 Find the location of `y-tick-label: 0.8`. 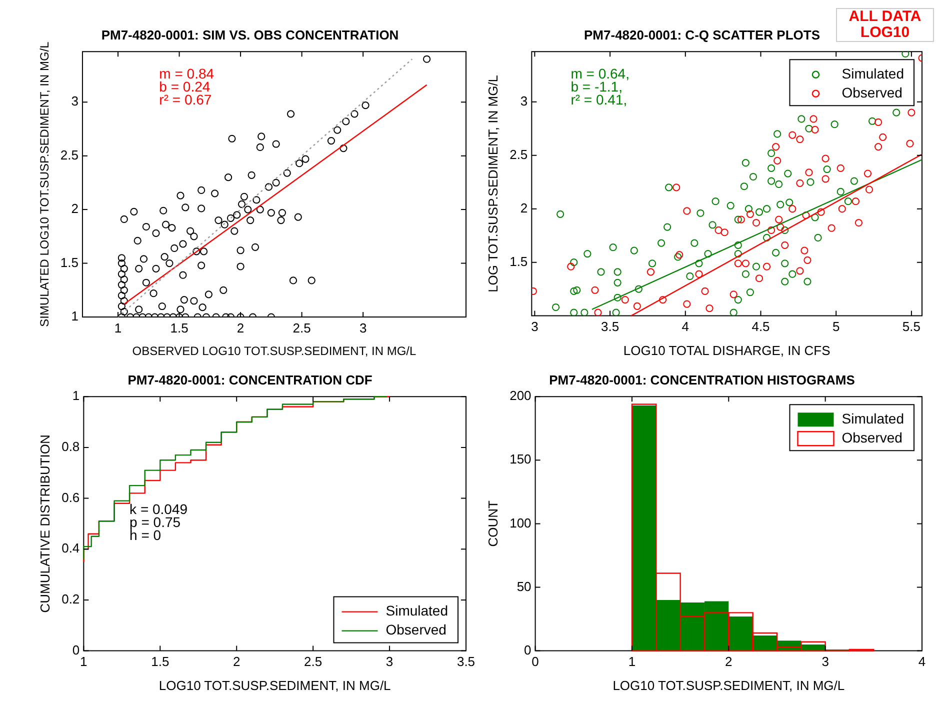

y-tick-label: 0.8 is located at coordinates (71, 446).